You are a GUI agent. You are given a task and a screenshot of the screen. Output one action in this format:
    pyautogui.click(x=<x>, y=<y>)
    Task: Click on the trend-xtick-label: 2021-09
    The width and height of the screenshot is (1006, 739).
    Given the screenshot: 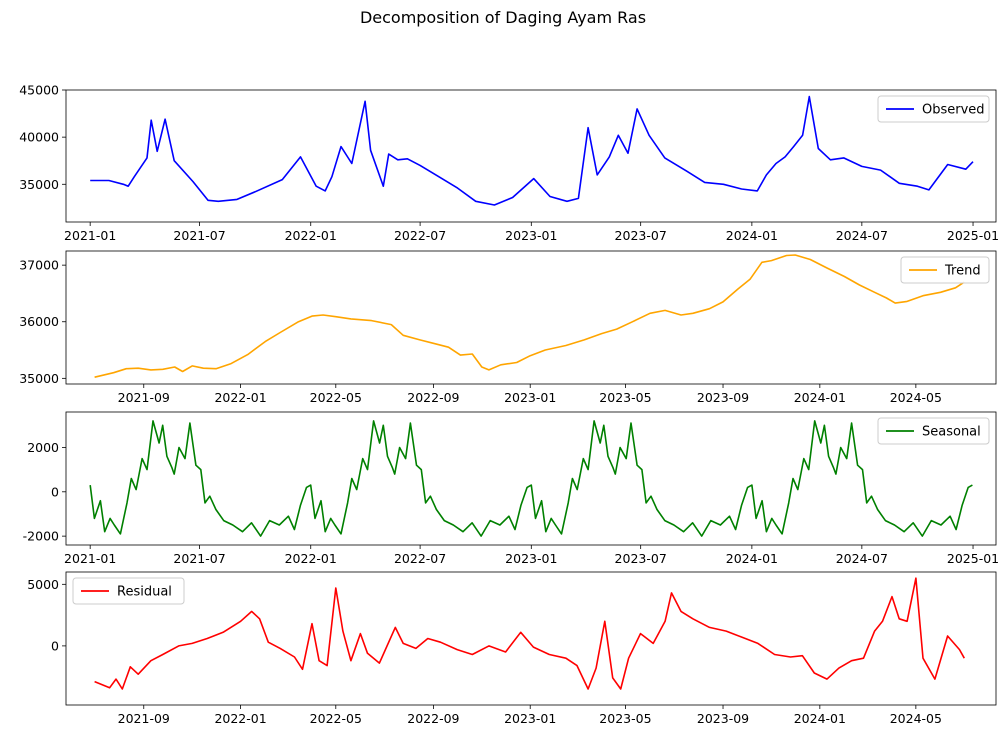 What is the action you would take?
    pyautogui.click(x=144, y=397)
    